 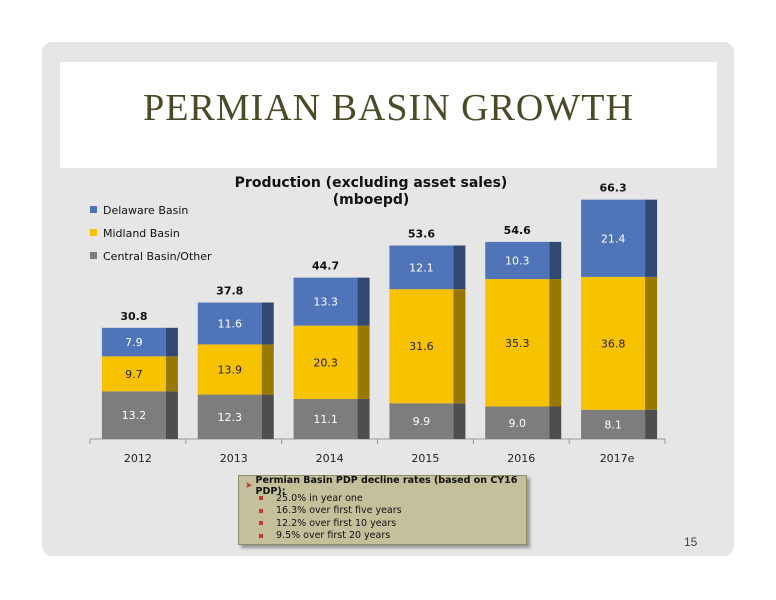 I want to click on bar-value-label: 20.3, so click(x=325, y=362).